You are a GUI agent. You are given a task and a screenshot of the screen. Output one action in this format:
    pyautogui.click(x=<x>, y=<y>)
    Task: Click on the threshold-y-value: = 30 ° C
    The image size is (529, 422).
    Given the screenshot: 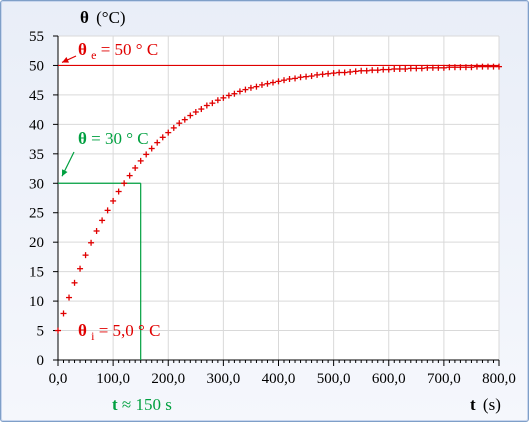 What is the action you would take?
    pyautogui.click(x=119, y=138)
    